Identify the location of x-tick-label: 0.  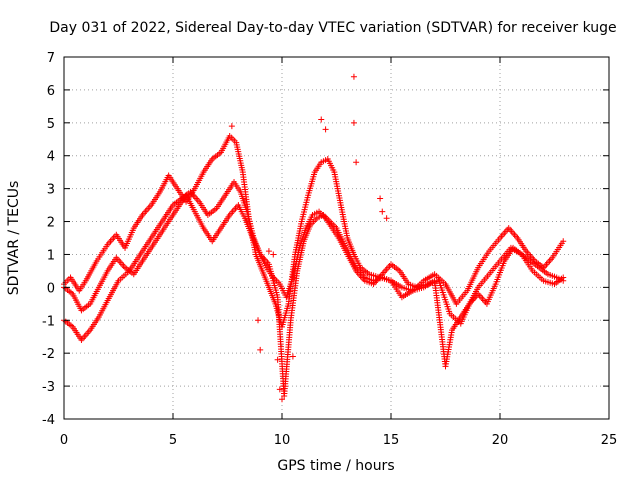
(64, 440).